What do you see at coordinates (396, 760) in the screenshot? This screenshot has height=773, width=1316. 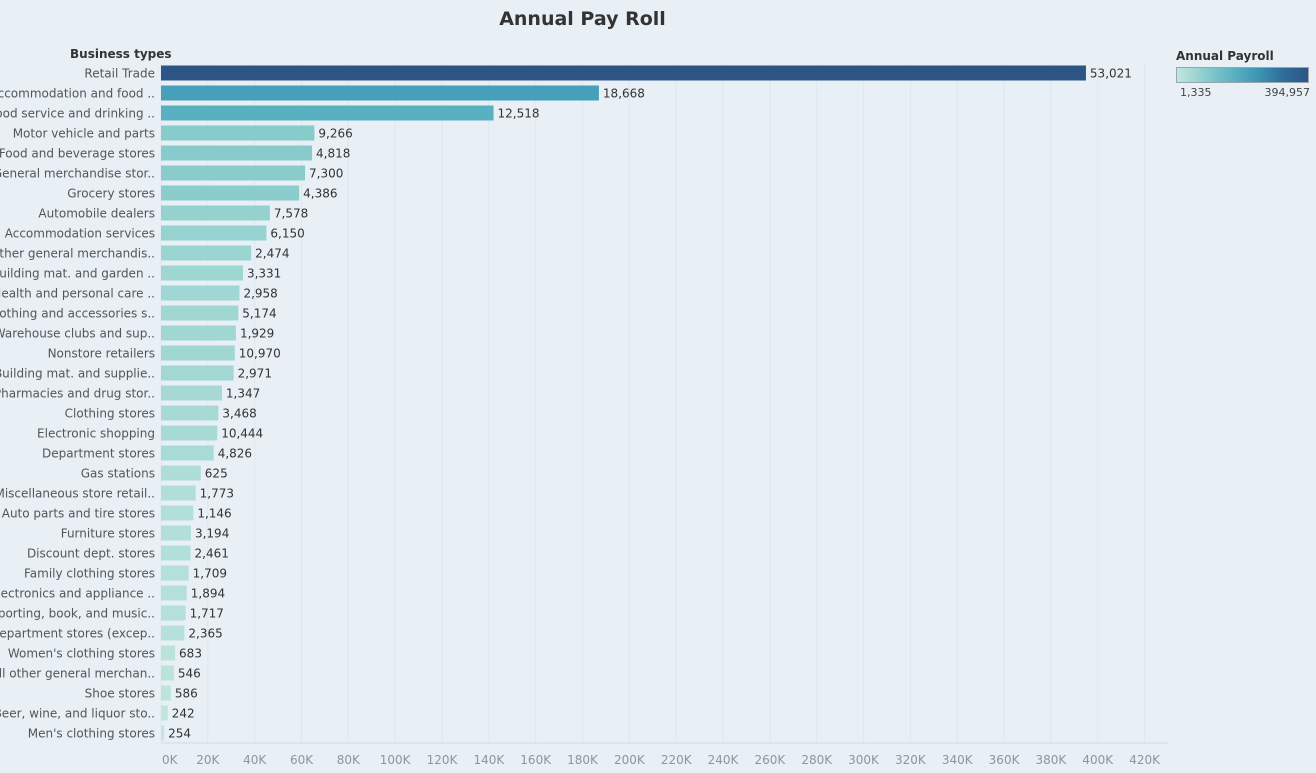 I see `x-tick-label-5: 100K` at bounding box center [396, 760].